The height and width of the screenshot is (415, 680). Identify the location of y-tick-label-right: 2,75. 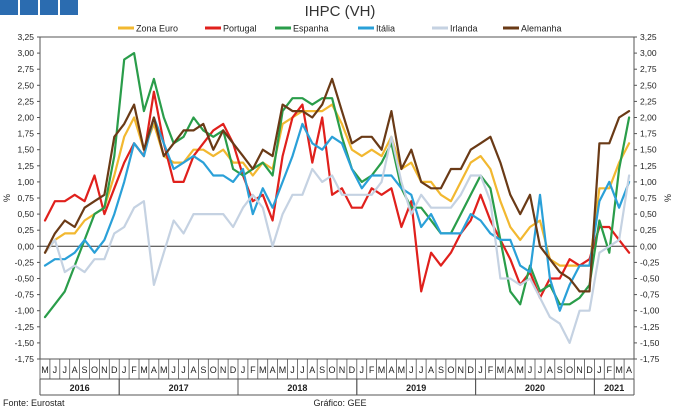
(648, 69).